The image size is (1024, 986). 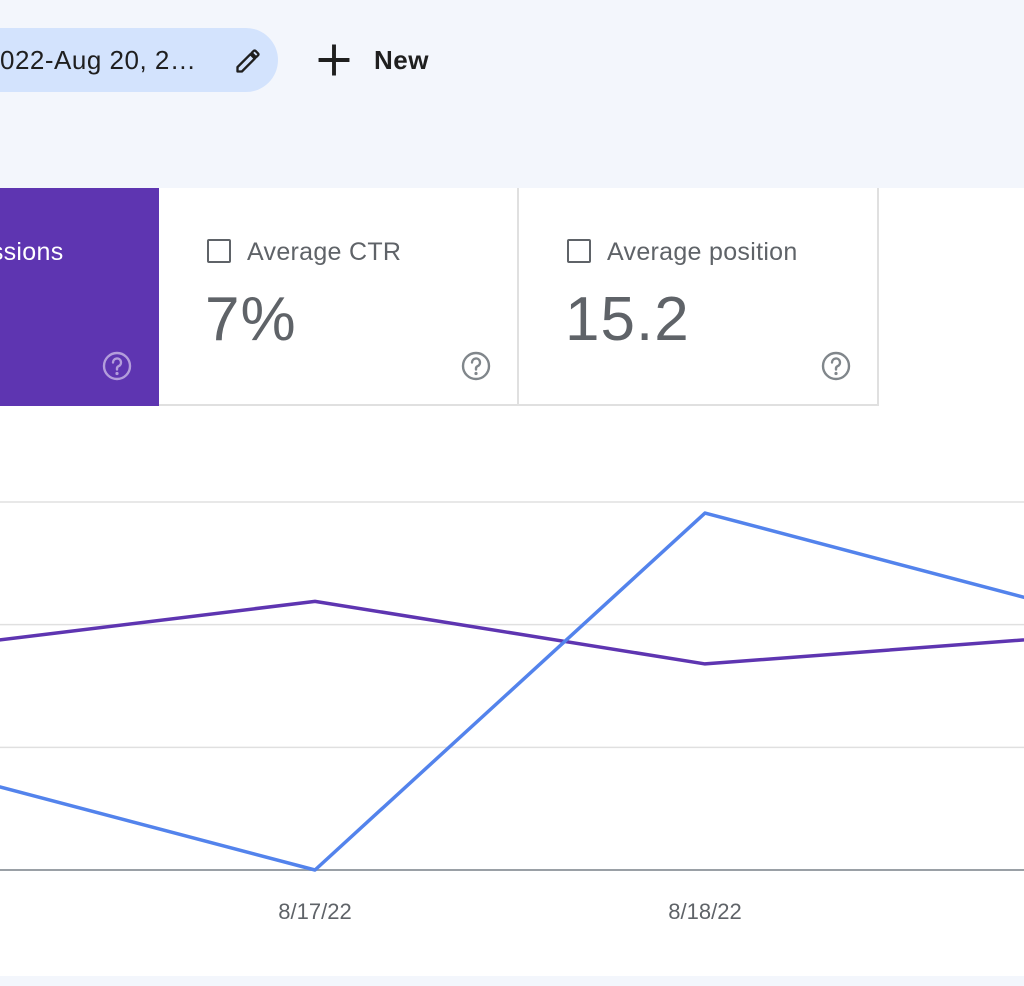 What do you see at coordinates (627, 319) in the screenshot?
I see `position-value: 15.2` at bounding box center [627, 319].